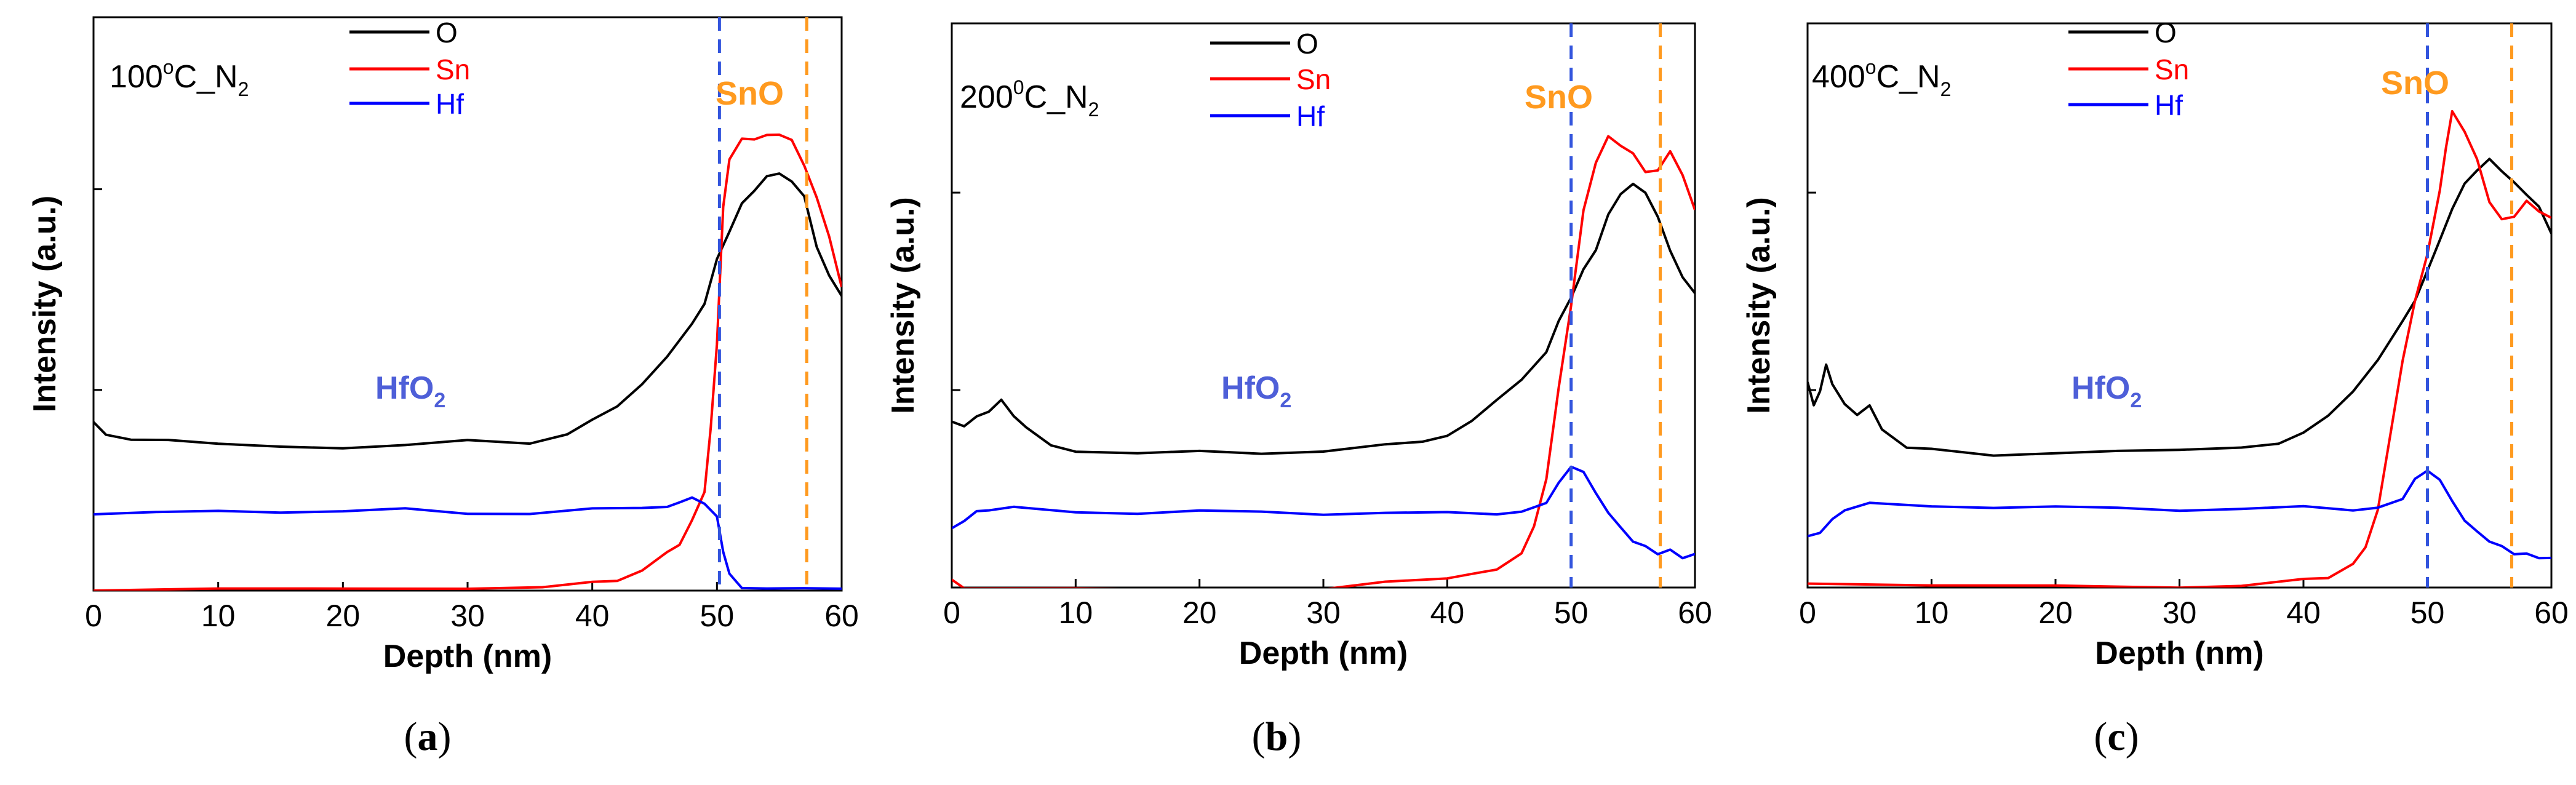 The width and height of the screenshot is (2576, 785). What do you see at coordinates (987, 97) in the screenshot?
I see `condition-value: 200` at bounding box center [987, 97].